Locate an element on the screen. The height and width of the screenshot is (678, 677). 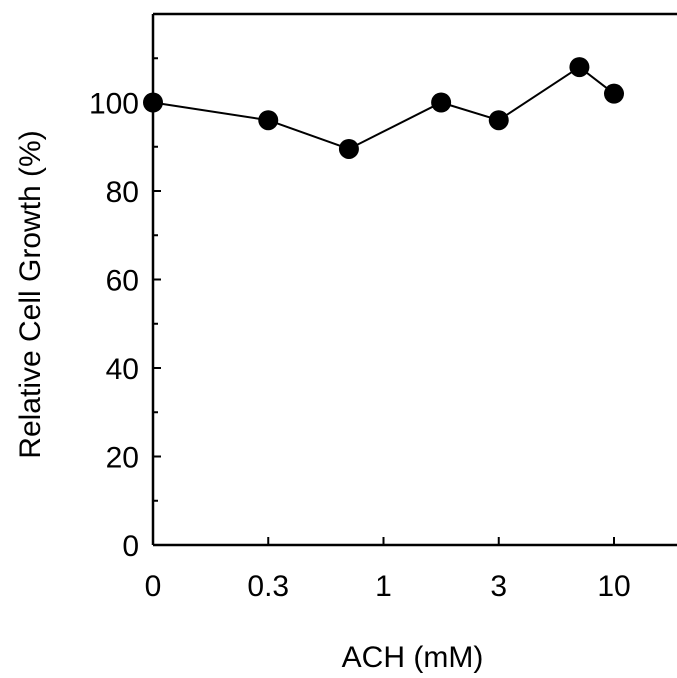
x-tick-label: 3 is located at coordinates (498, 586).